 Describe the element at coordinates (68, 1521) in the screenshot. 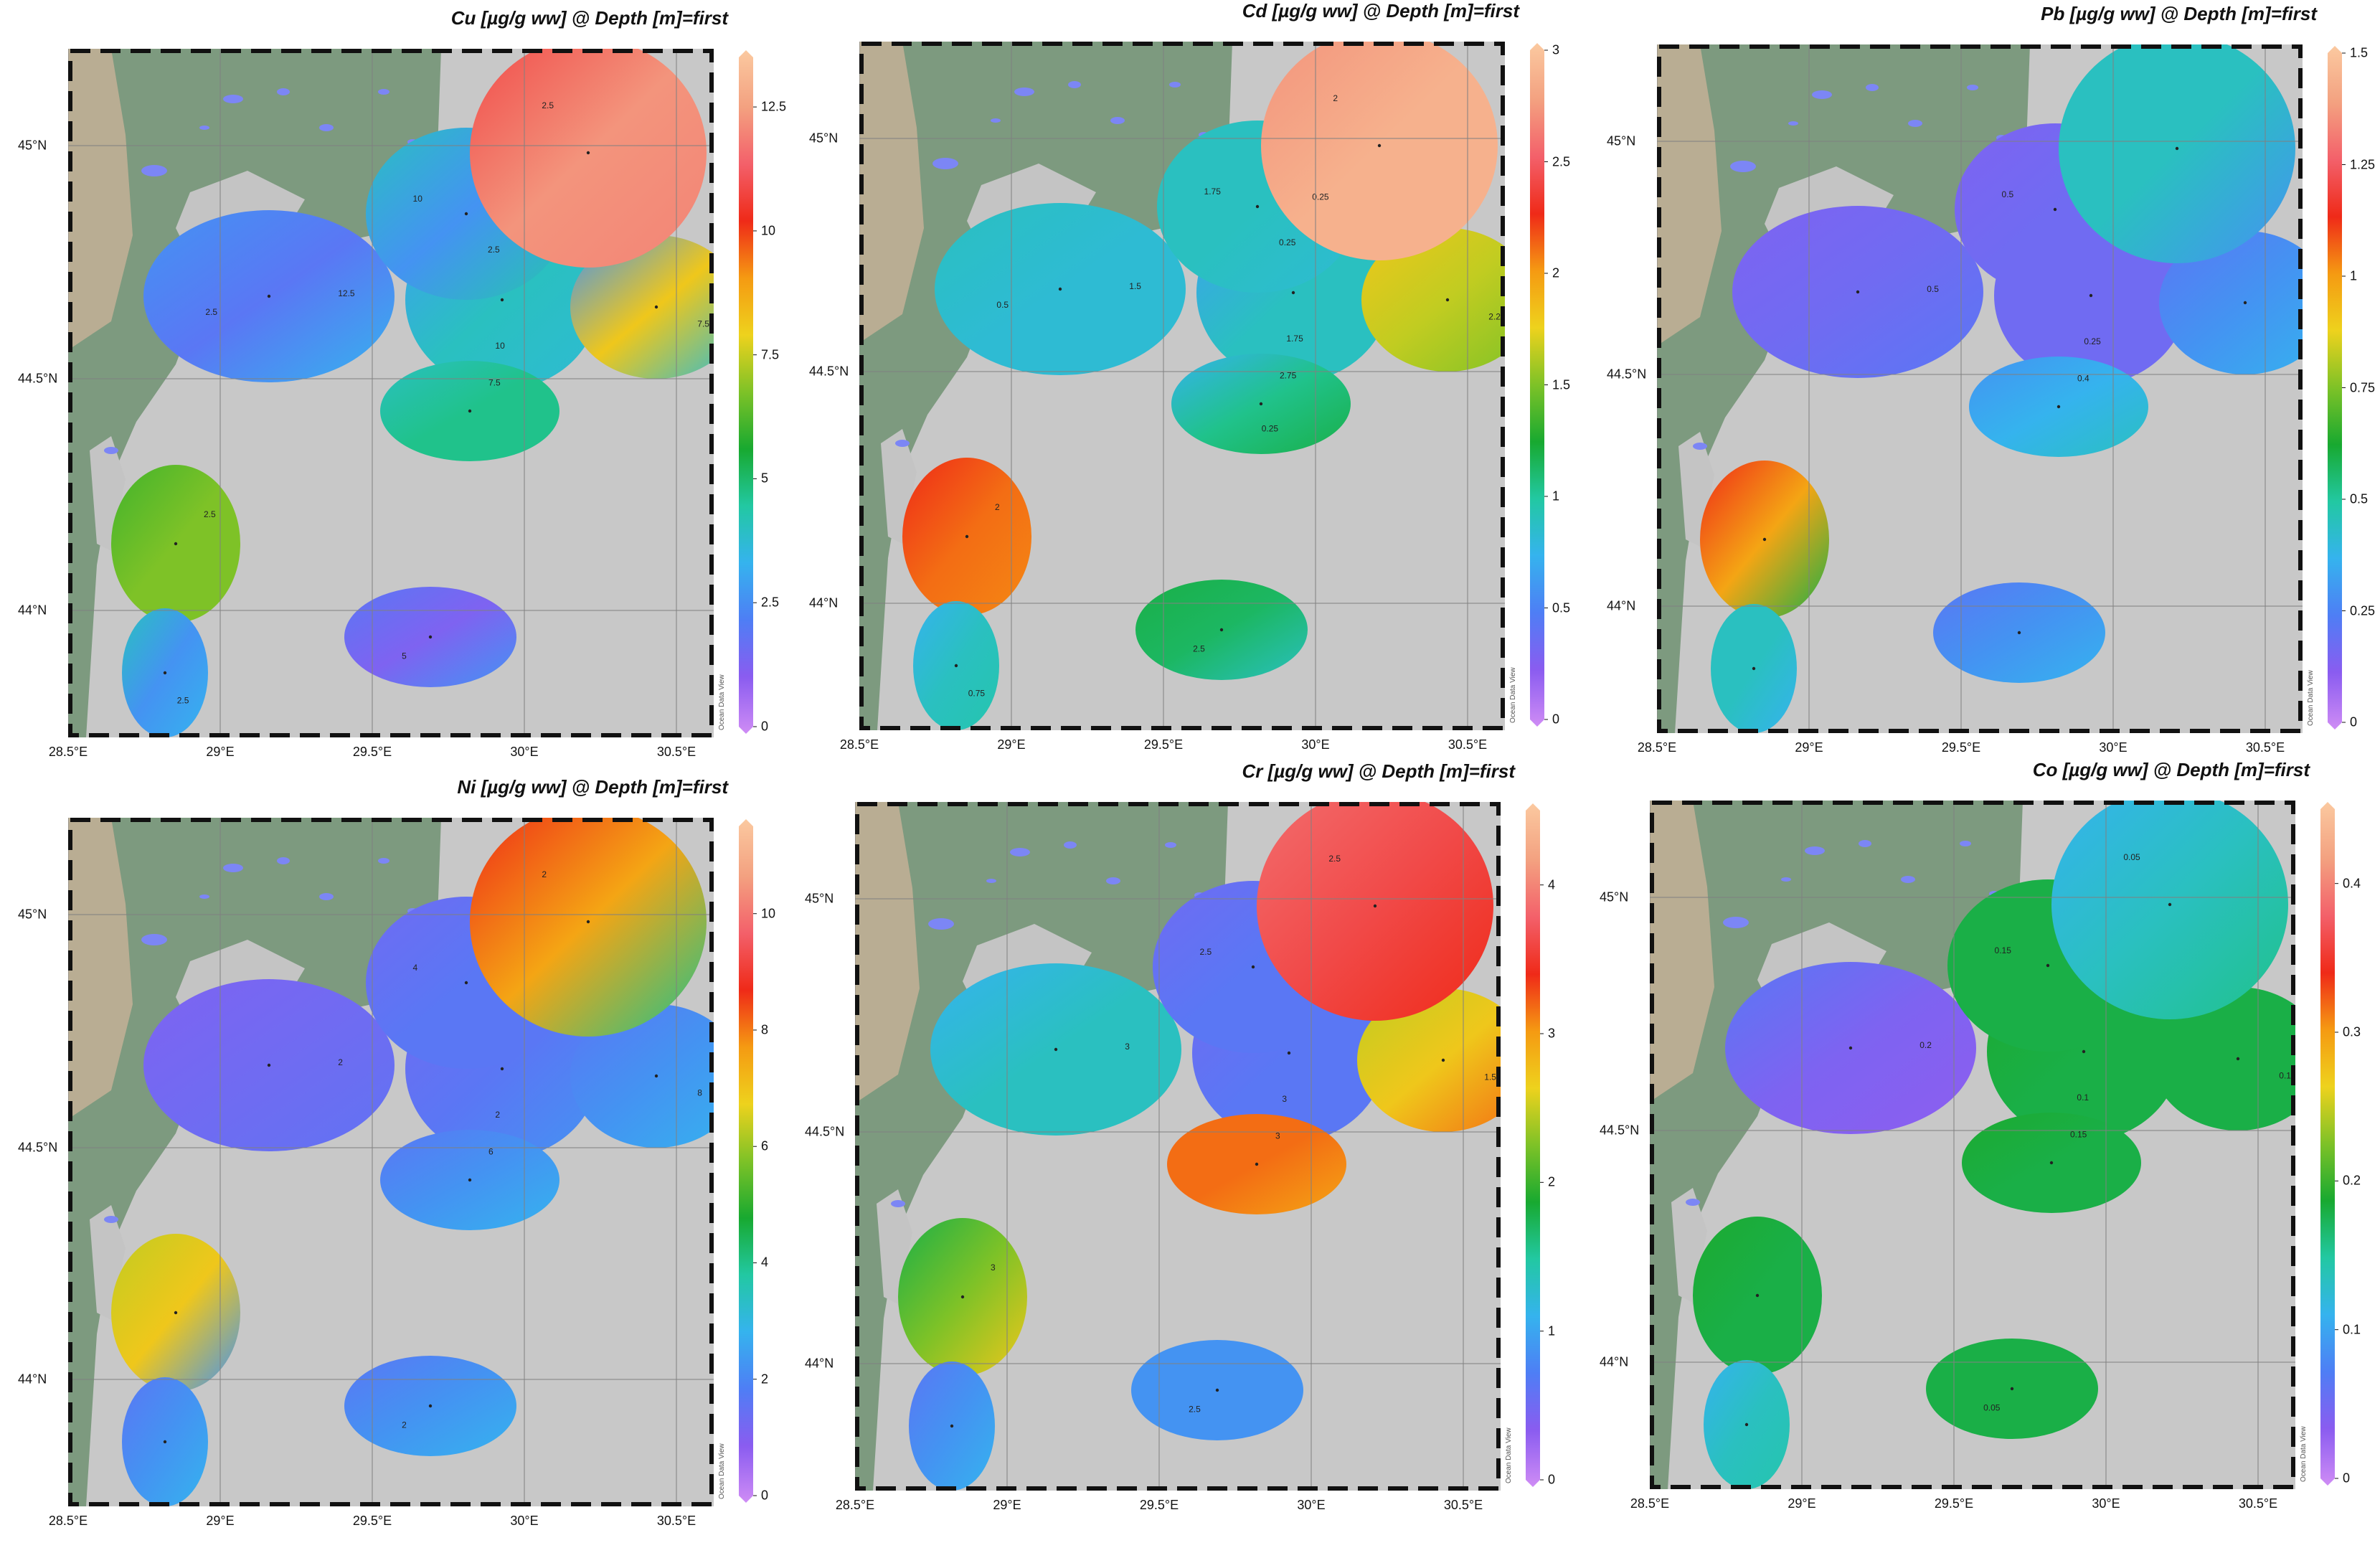

I see `longitude-label: 28.5°E` at that location.